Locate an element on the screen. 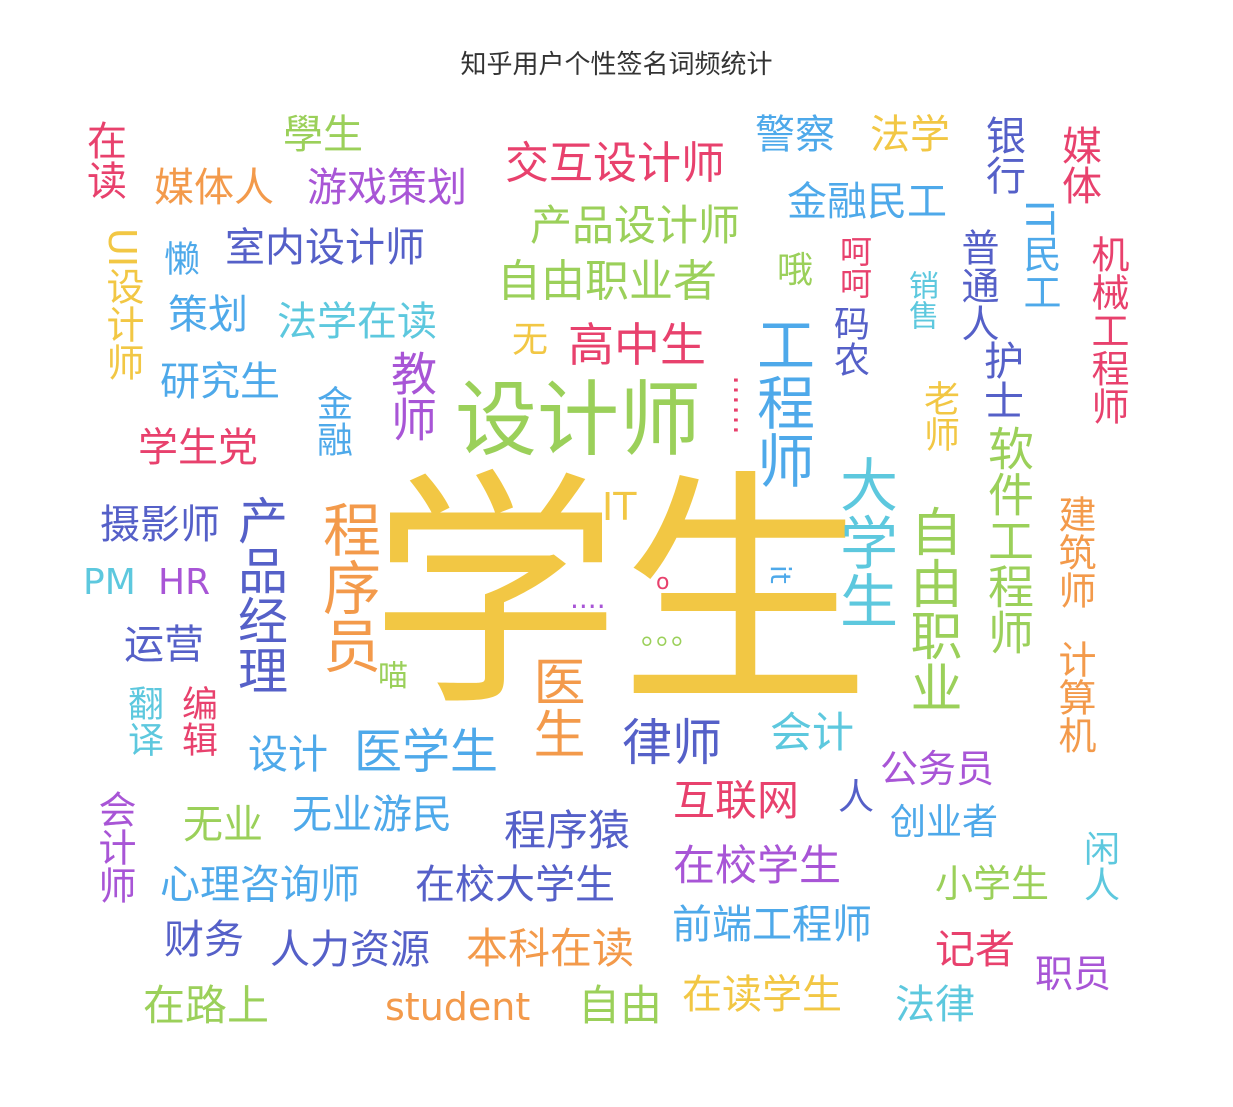  word-45: 在校大学生 is located at coordinates (515, 885).